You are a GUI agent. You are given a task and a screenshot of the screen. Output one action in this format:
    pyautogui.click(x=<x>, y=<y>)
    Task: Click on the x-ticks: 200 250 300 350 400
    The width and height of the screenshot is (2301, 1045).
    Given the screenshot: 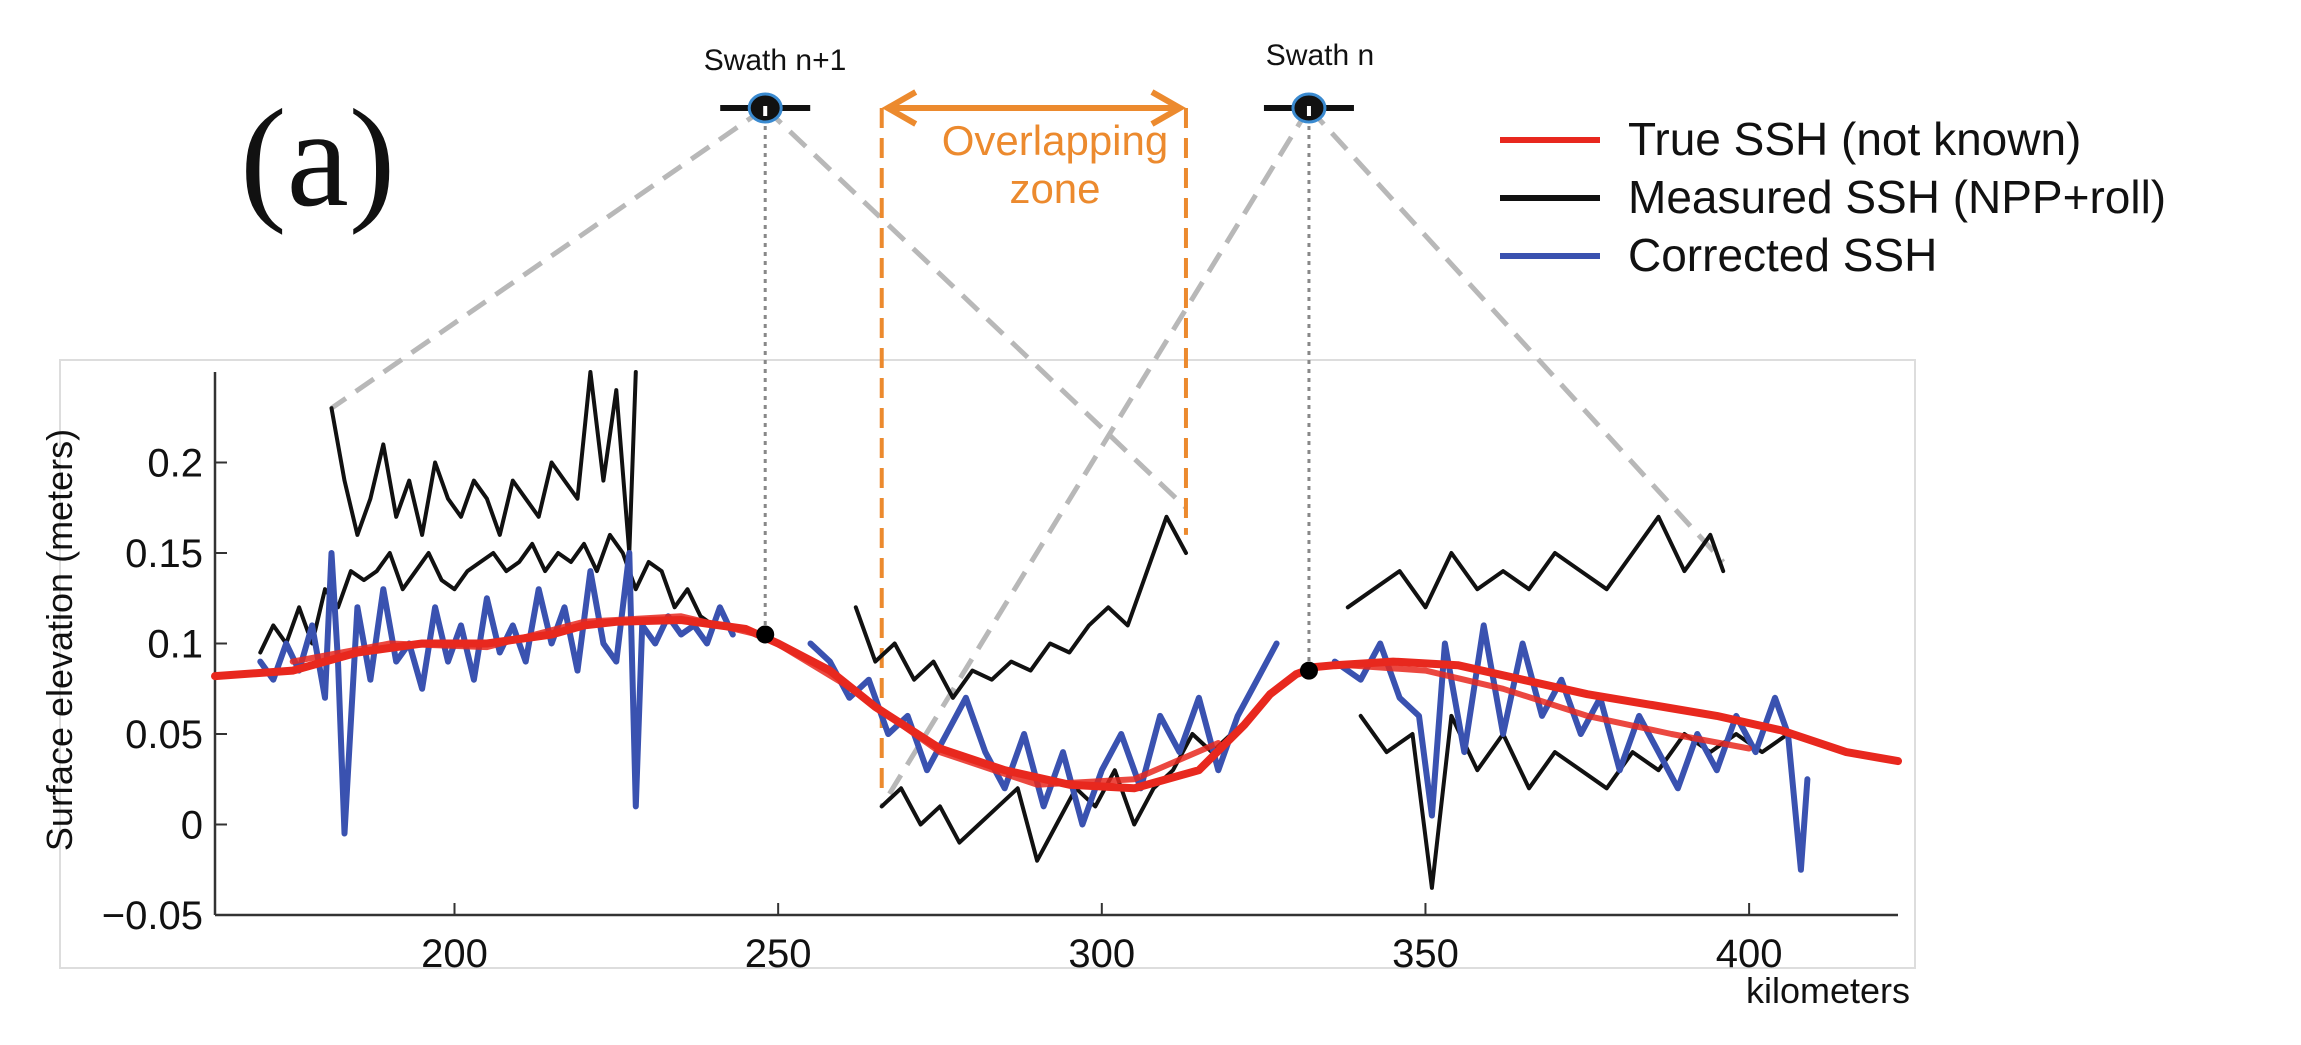 What is the action you would take?
    pyautogui.click(x=1101, y=939)
    